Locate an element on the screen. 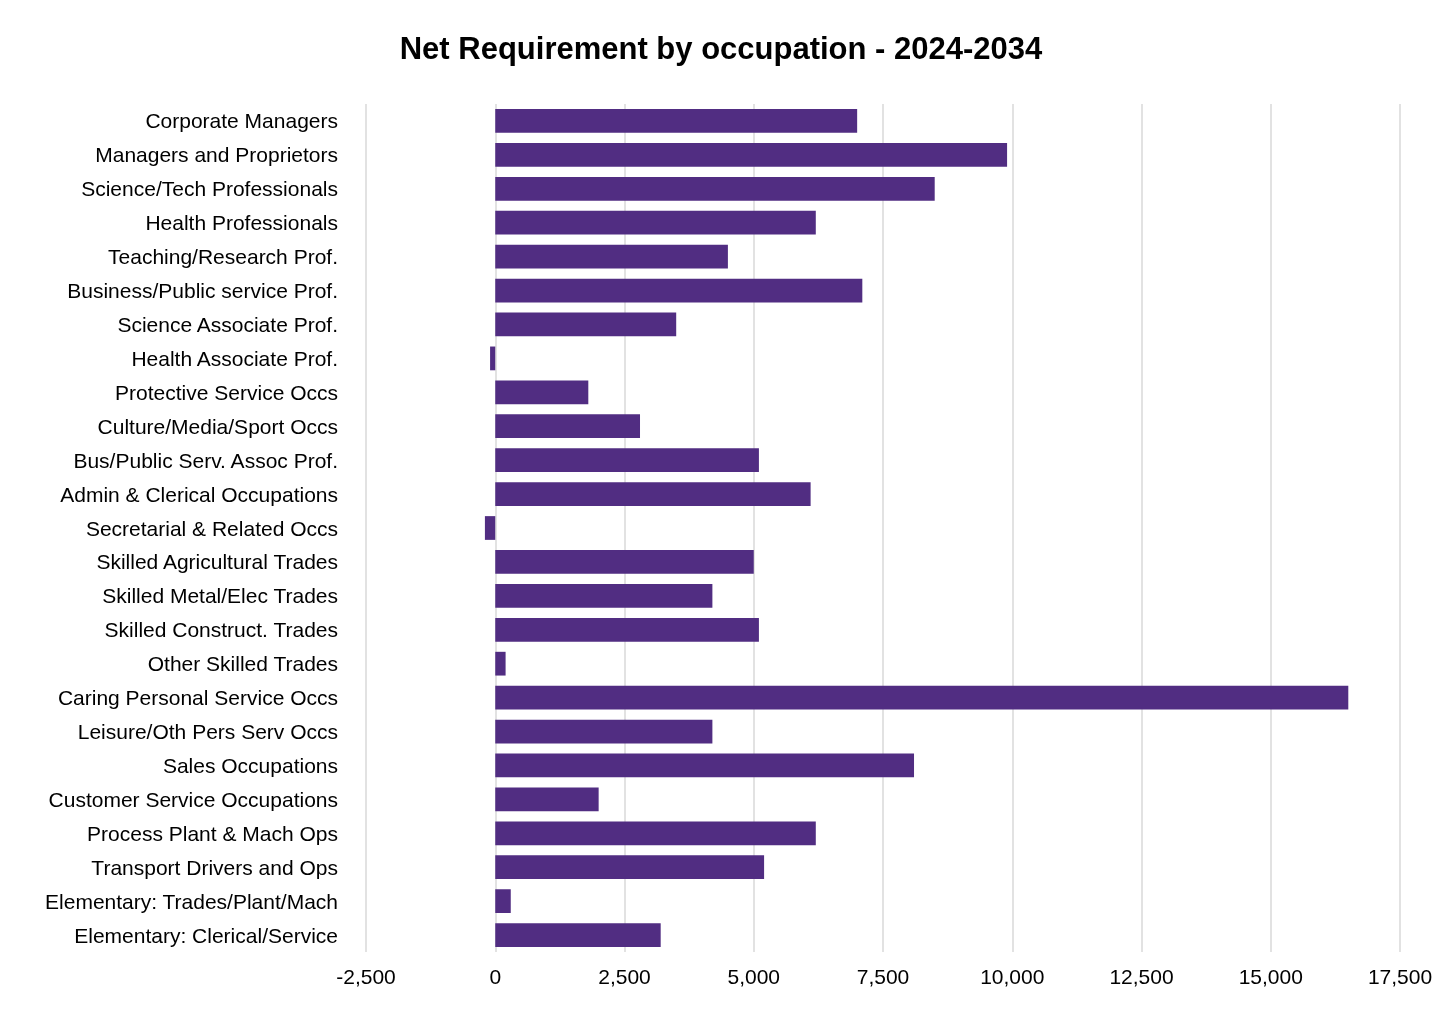 The image size is (1442, 1016). y-tick-label: Corporate Managers is located at coordinates (241, 121).